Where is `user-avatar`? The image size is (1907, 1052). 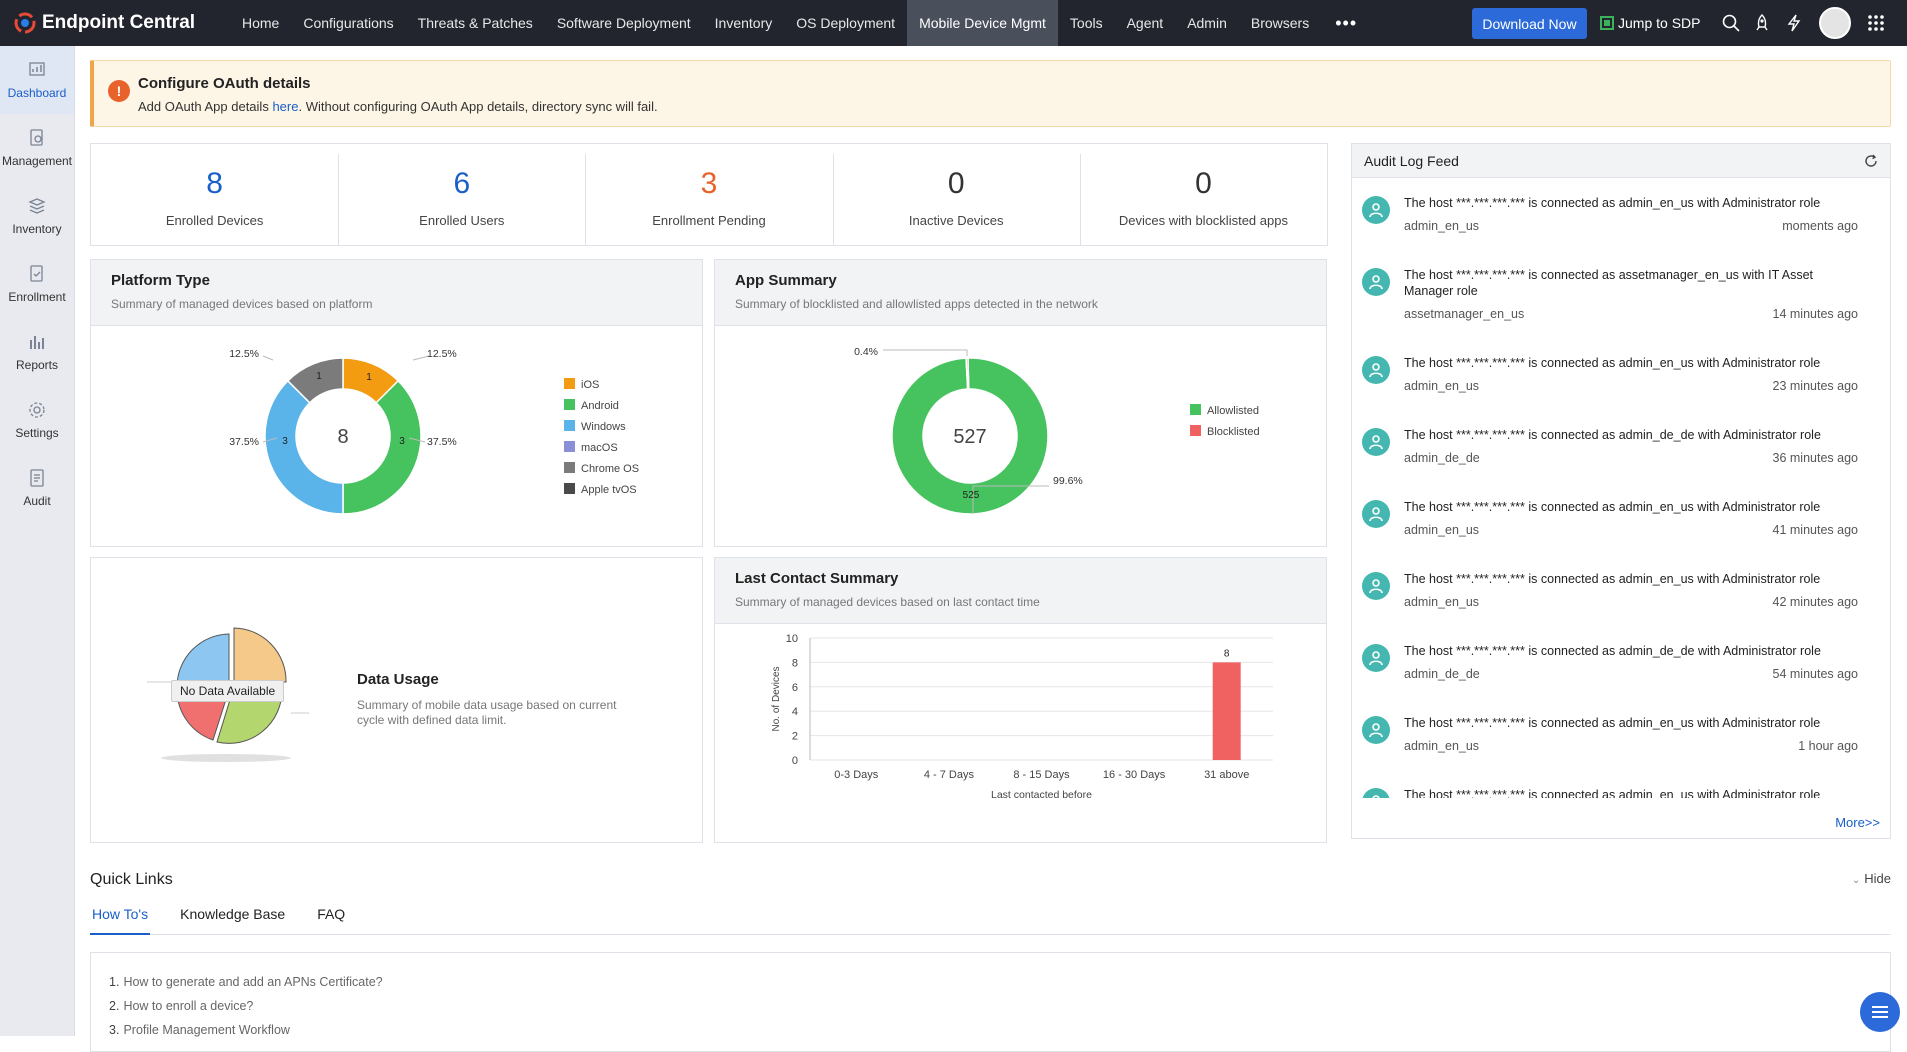
user-avatar is located at coordinates (1835, 23).